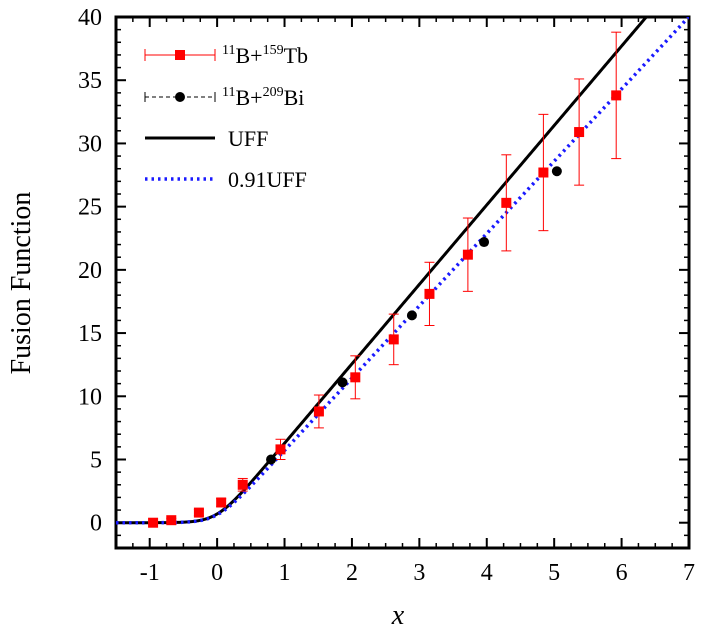 The height and width of the screenshot is (637, 706). What do you see at coordinates (96, 461) in the screenshot?
I see `y-tick-label: 5` at bounding box center [96, 461].